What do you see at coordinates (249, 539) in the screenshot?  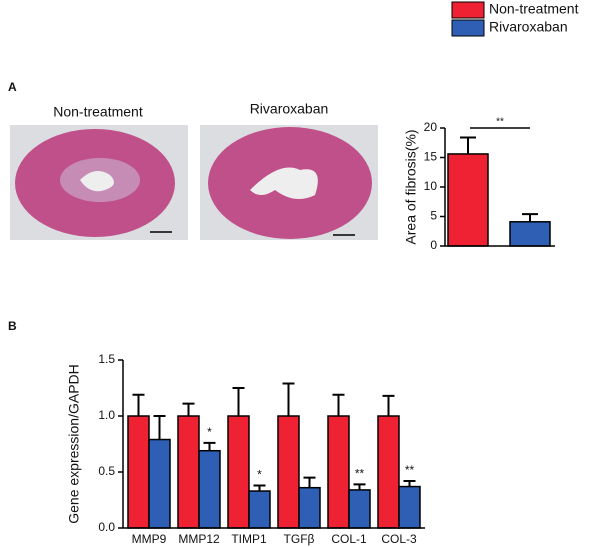 I see `x-tick-label: TIMP1` at bounding box center [249, 539].